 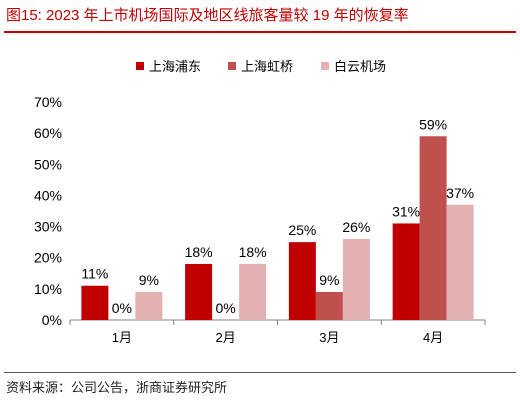 I want to click on source-note: 资料来源：公司公告，浙商证券研究所, so click(x=117, y=387).